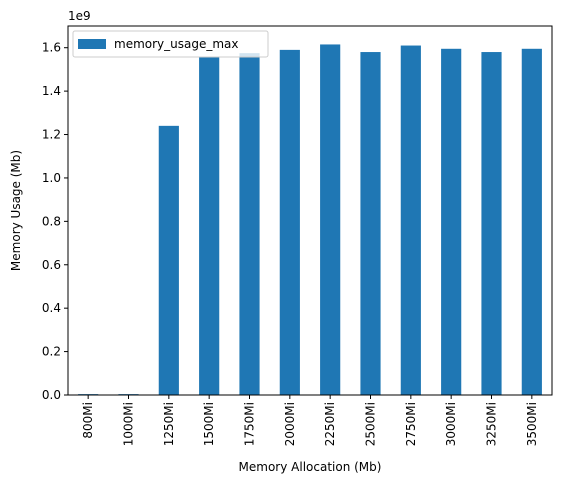  Describe the element at coordinates (491, 223) in the screenshot. I see `bar-3250Mi` at that location.